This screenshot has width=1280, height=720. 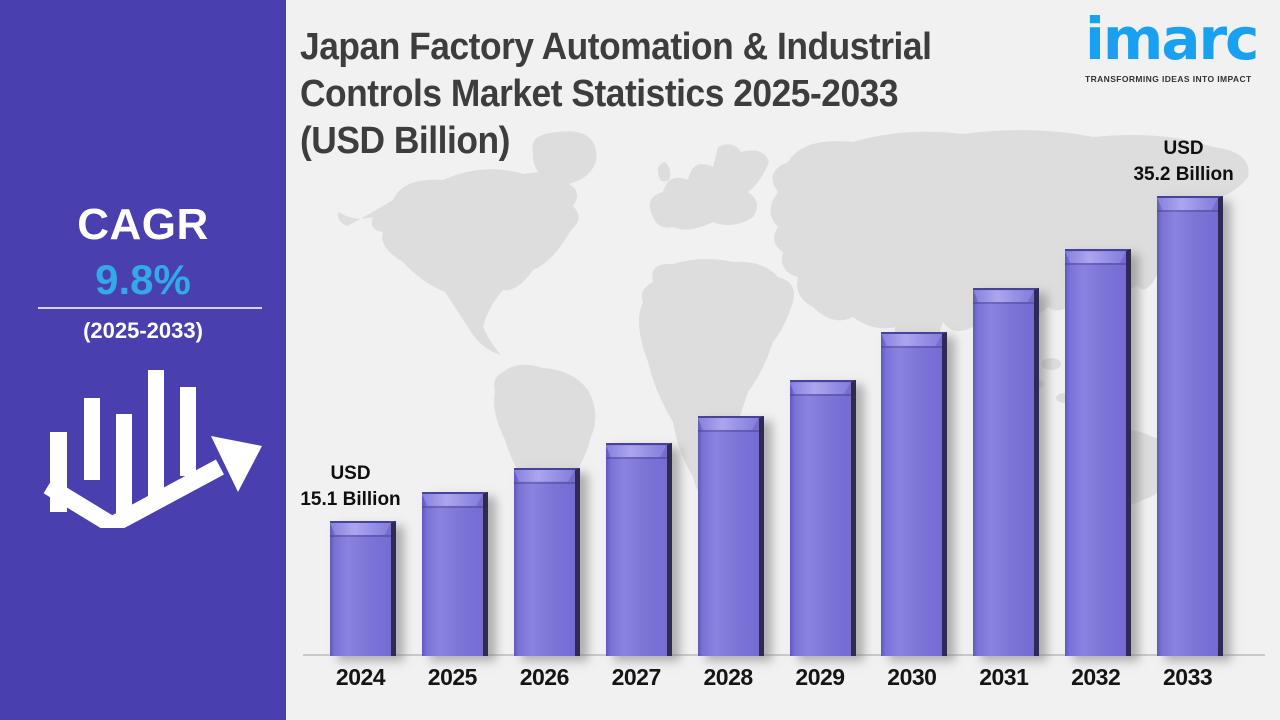 What do you see at coordinates (1096, 677) in the screenshot?
I see `year-label-2032: 2032` at bounding box center [1096, 677].